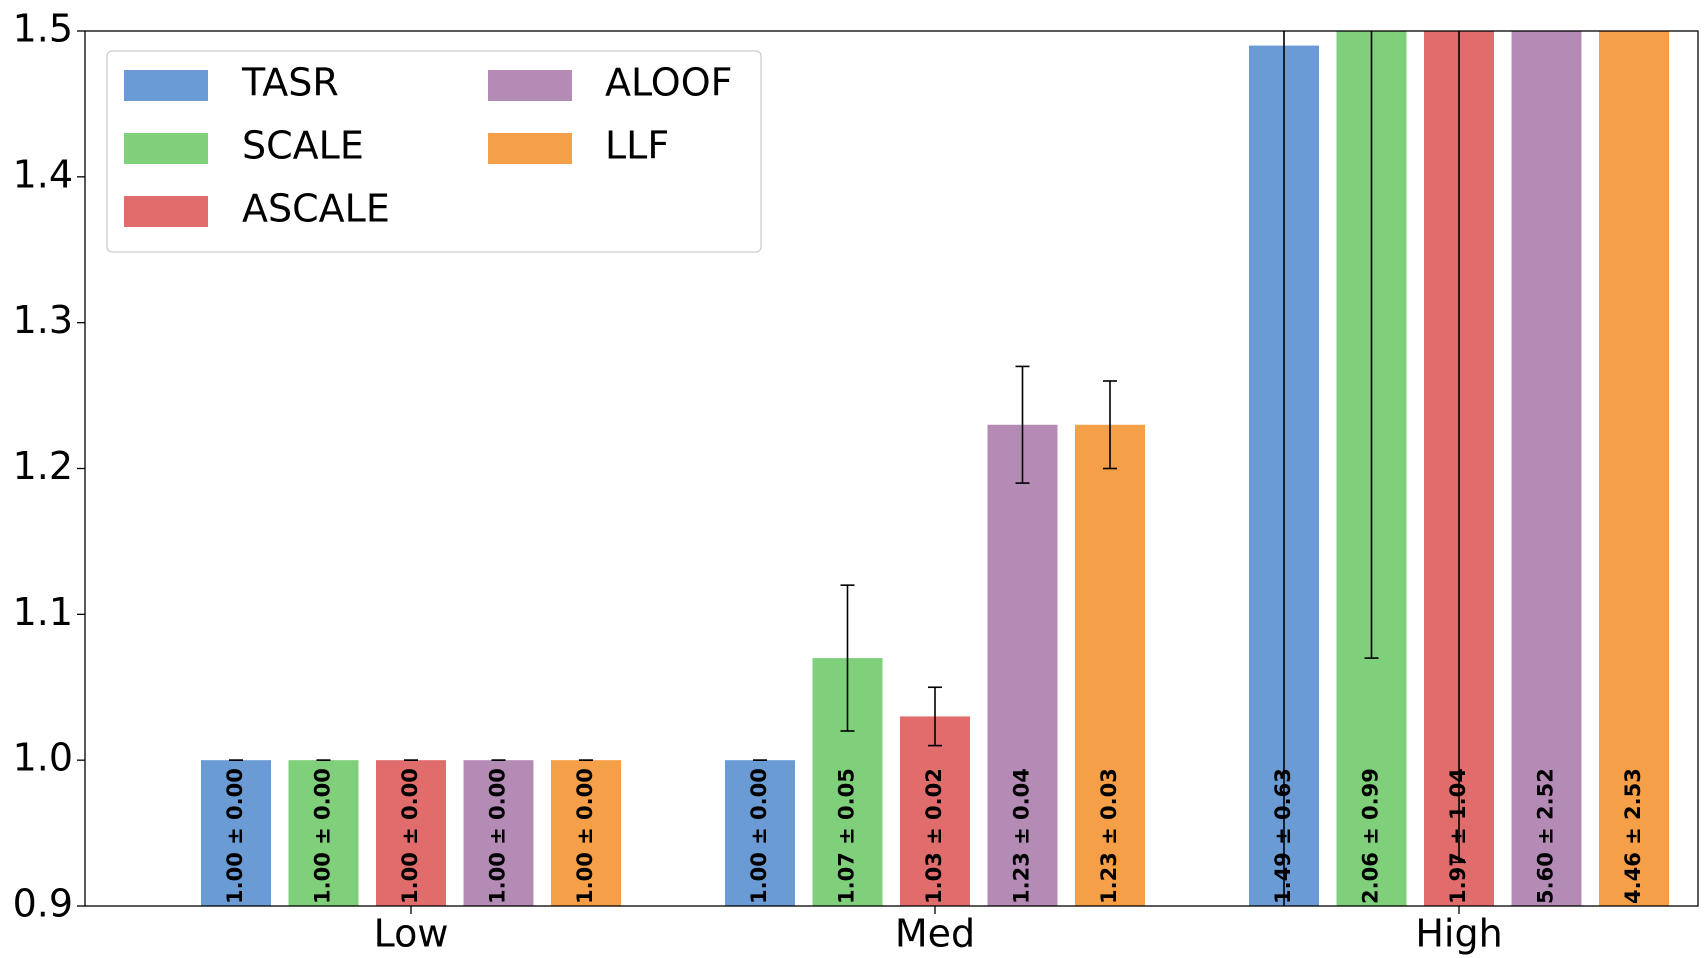 This screenshot has height=958, width=1706. What do you see at coordinates (637, 146) in the screenshot?
I see `legend-label: LLF` at bounding box center [637, 146].